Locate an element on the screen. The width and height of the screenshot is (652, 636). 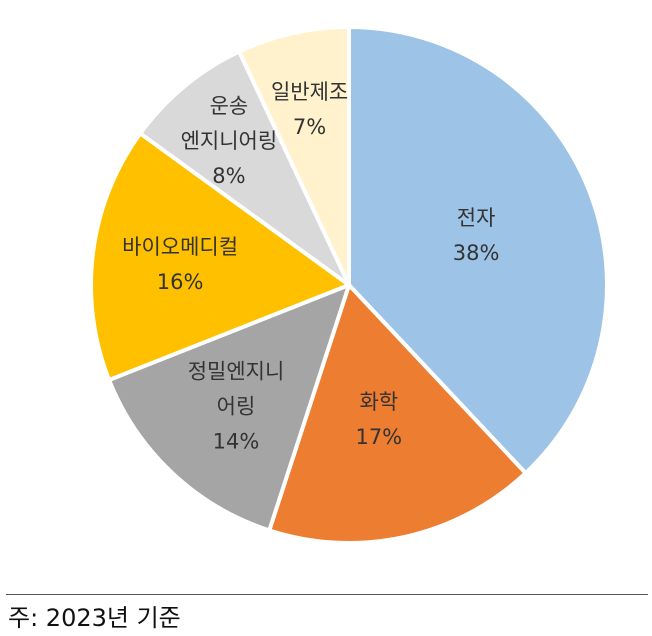
slice-category-label: 전자 is located at coordinates (476, 218).